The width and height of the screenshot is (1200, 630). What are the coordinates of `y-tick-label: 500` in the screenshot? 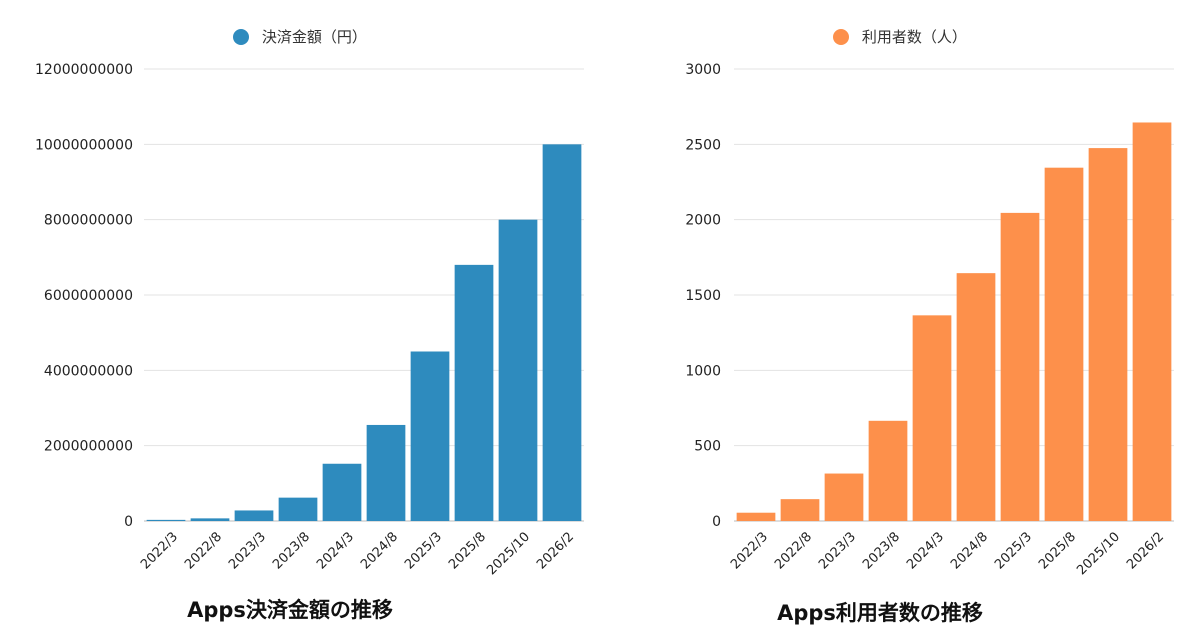 It's located at (707, 447).